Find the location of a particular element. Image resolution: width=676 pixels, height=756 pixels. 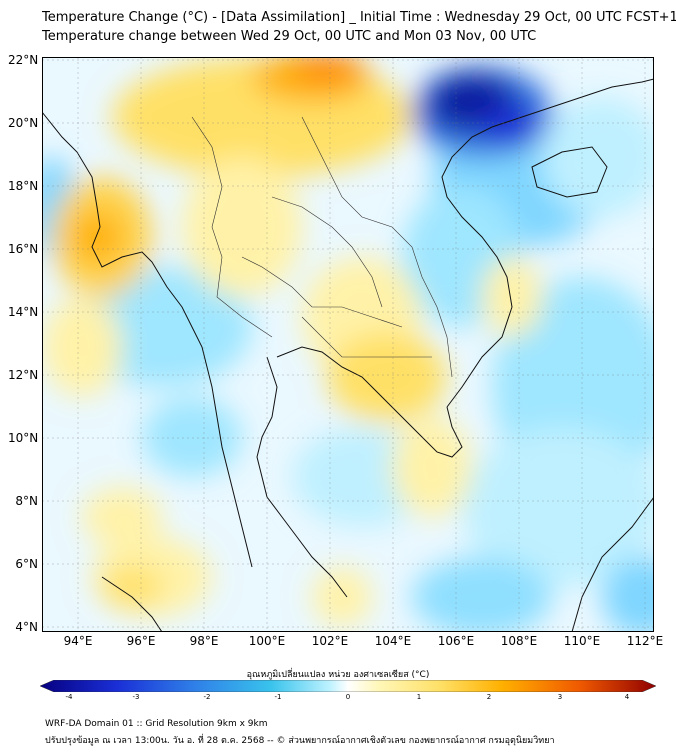

colorbar-body is located at coordinates (348, 686).